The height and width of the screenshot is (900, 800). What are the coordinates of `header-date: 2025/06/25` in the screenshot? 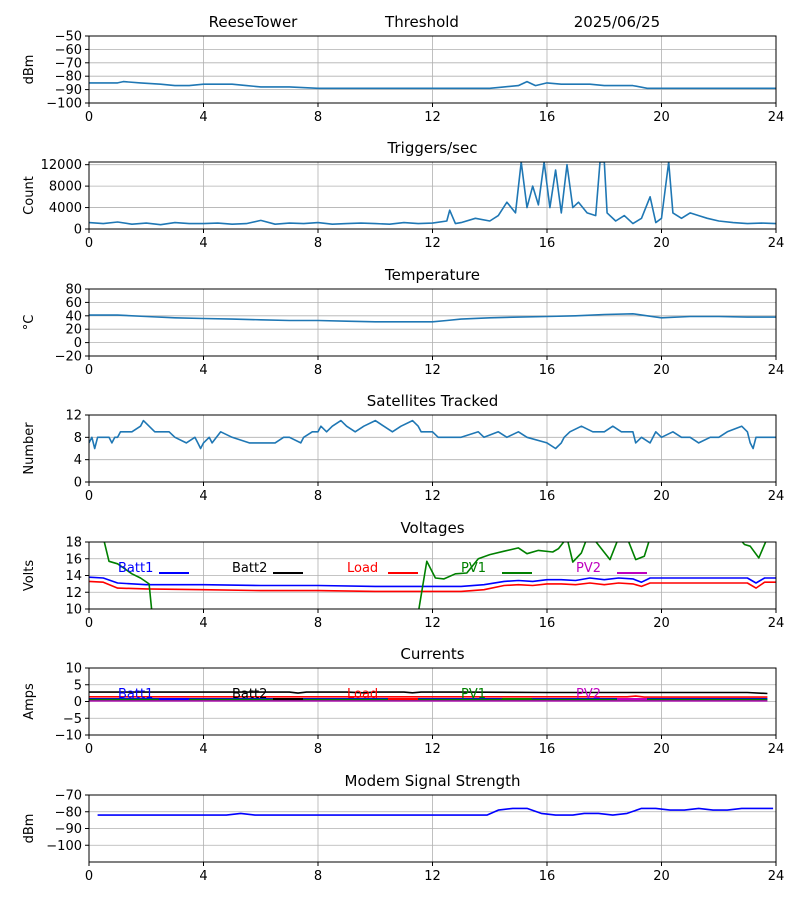 It's located at (617, 22).